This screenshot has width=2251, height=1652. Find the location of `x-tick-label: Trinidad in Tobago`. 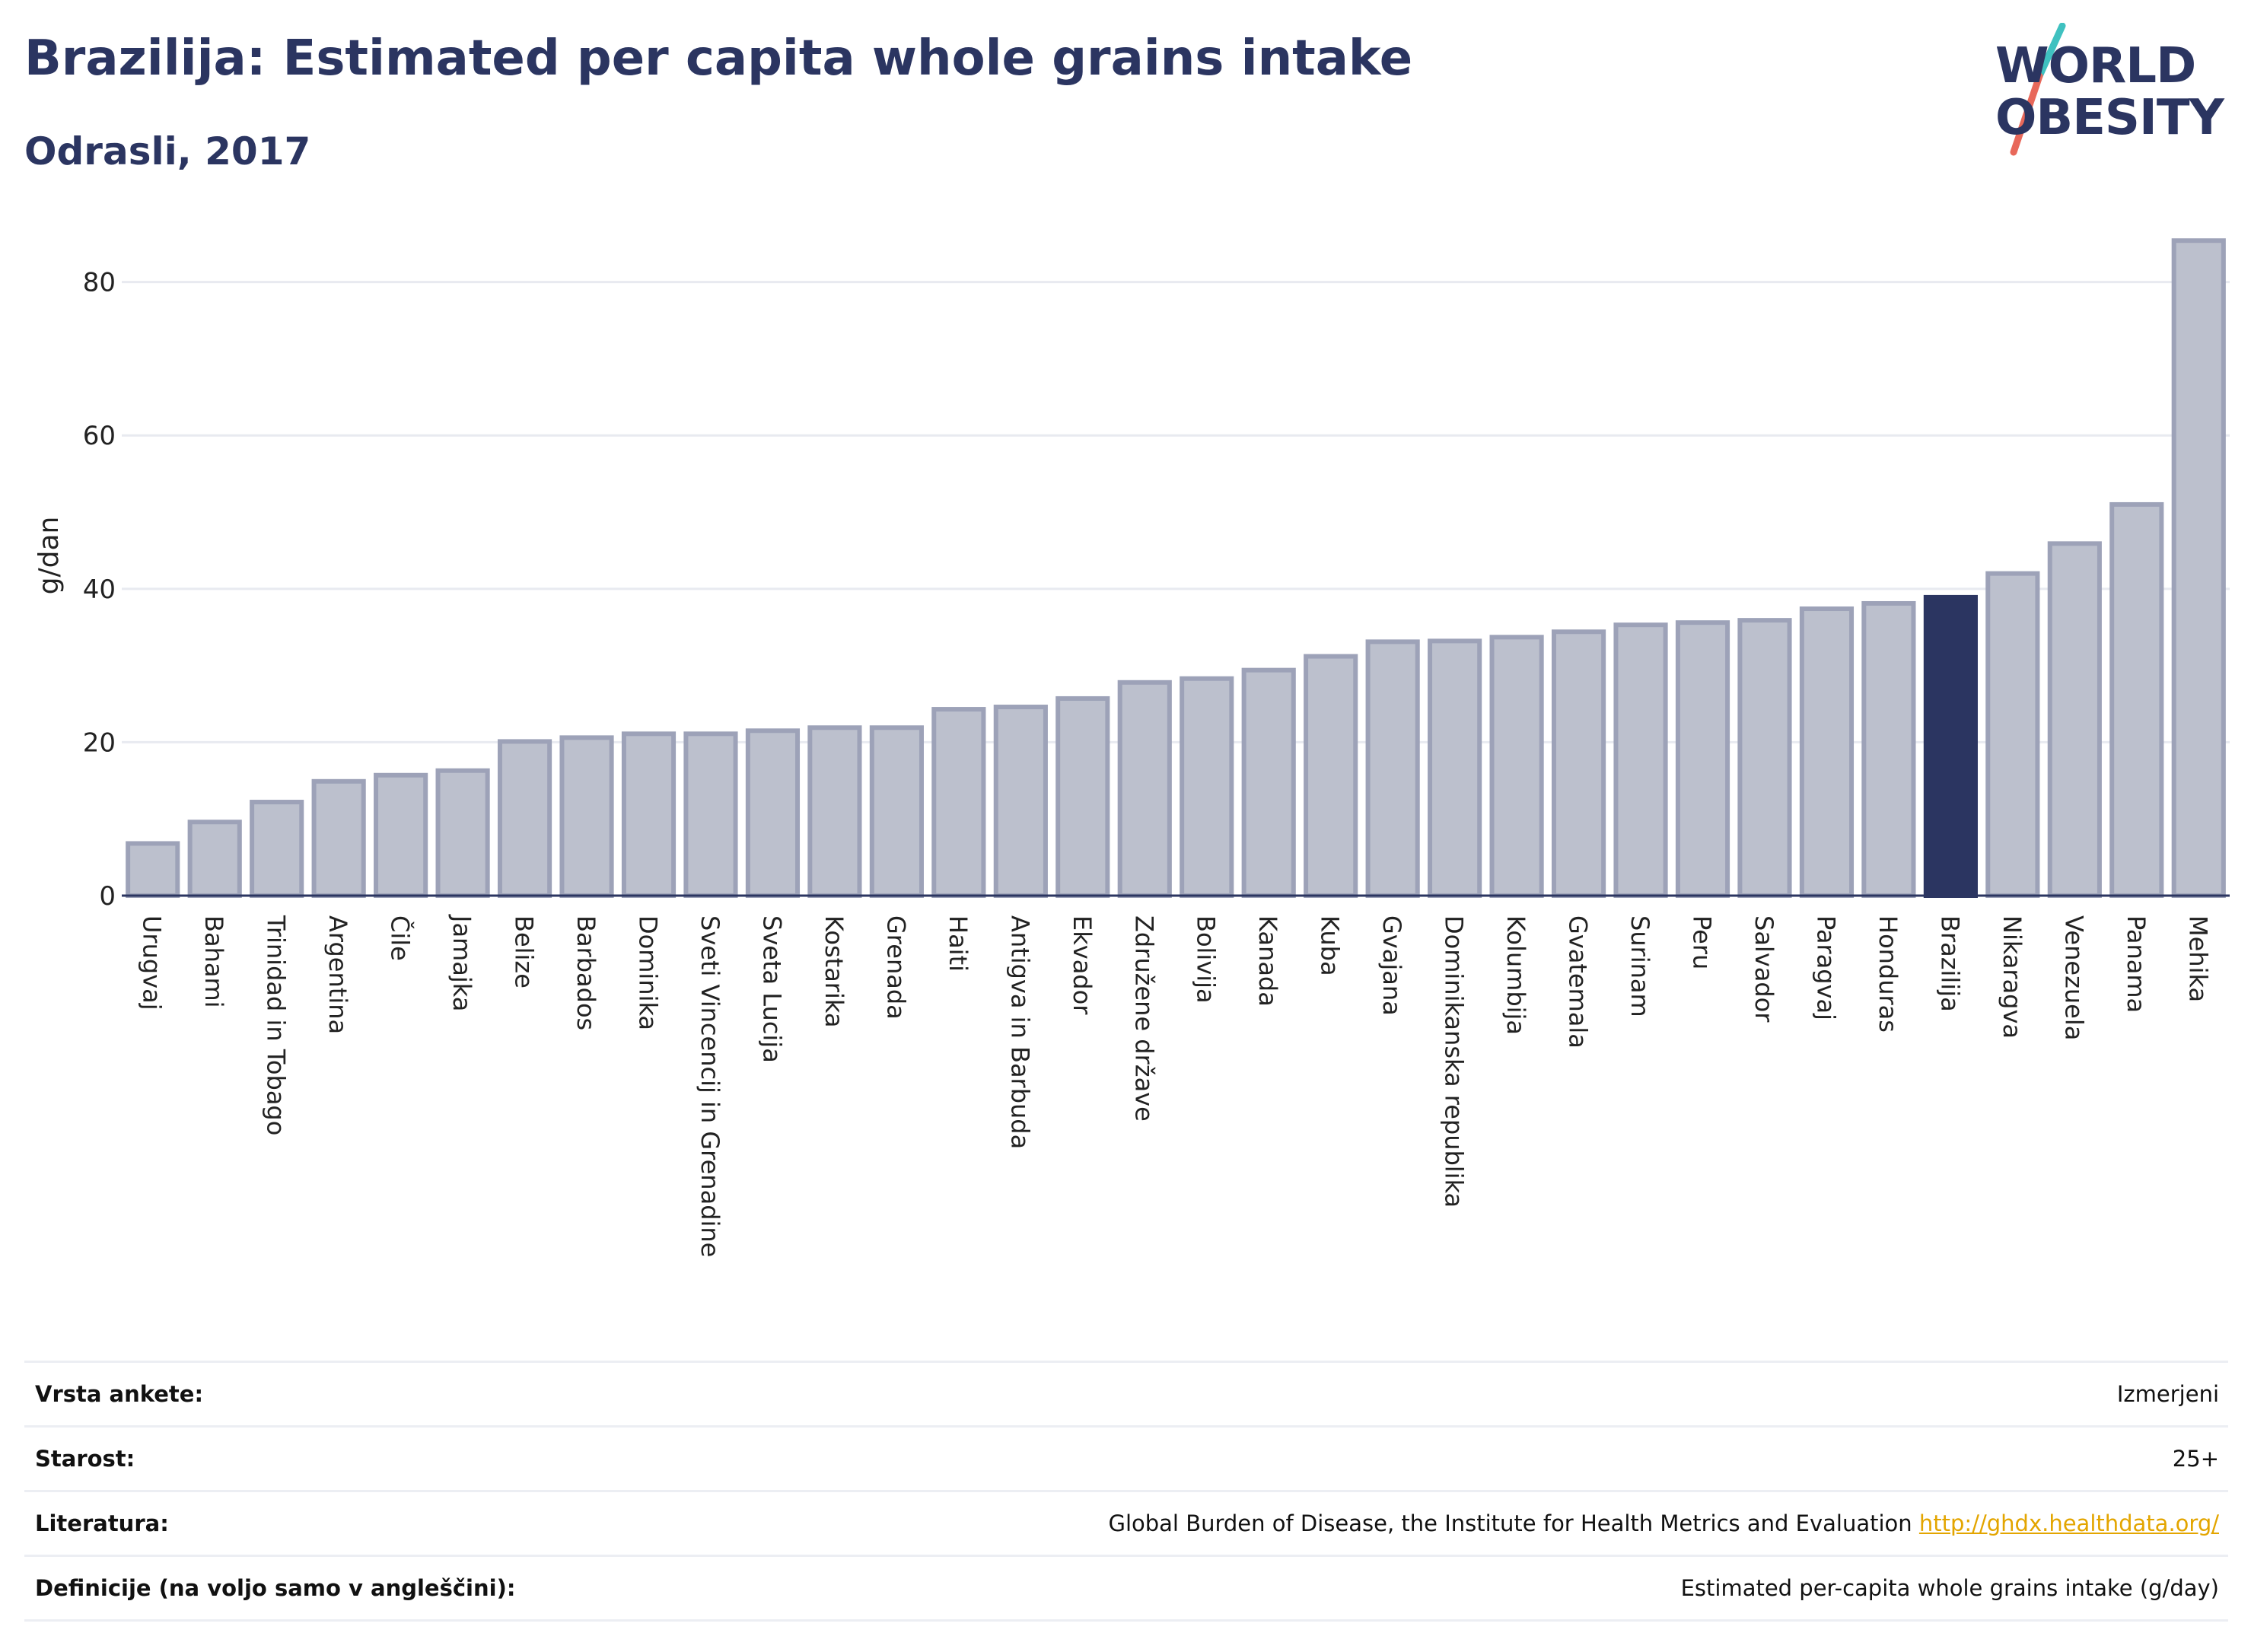

x-tick-label: Trinidad in Tobago is located at coordinates (276, 1025).